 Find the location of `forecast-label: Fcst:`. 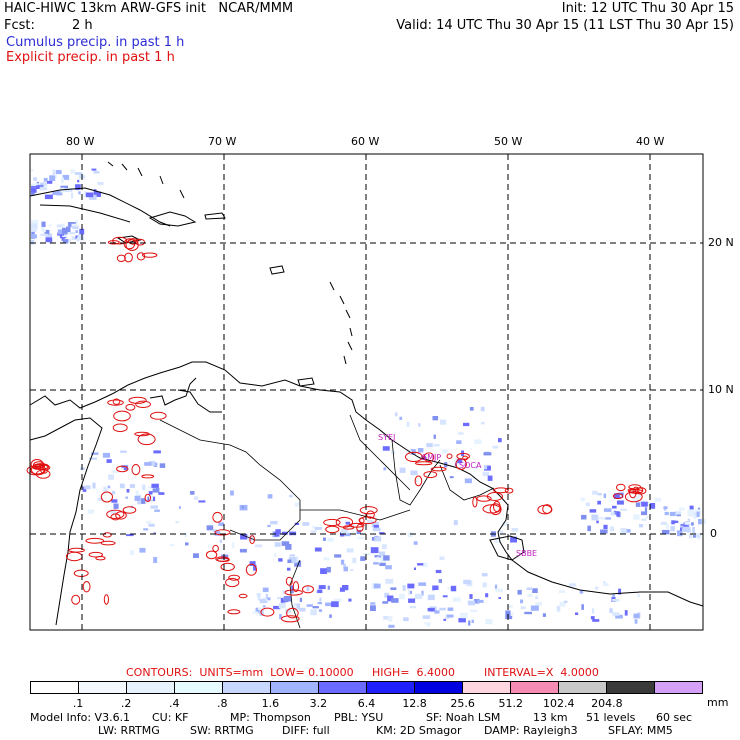

forecast-label: Fcst: is located at coordinates (19, 25).